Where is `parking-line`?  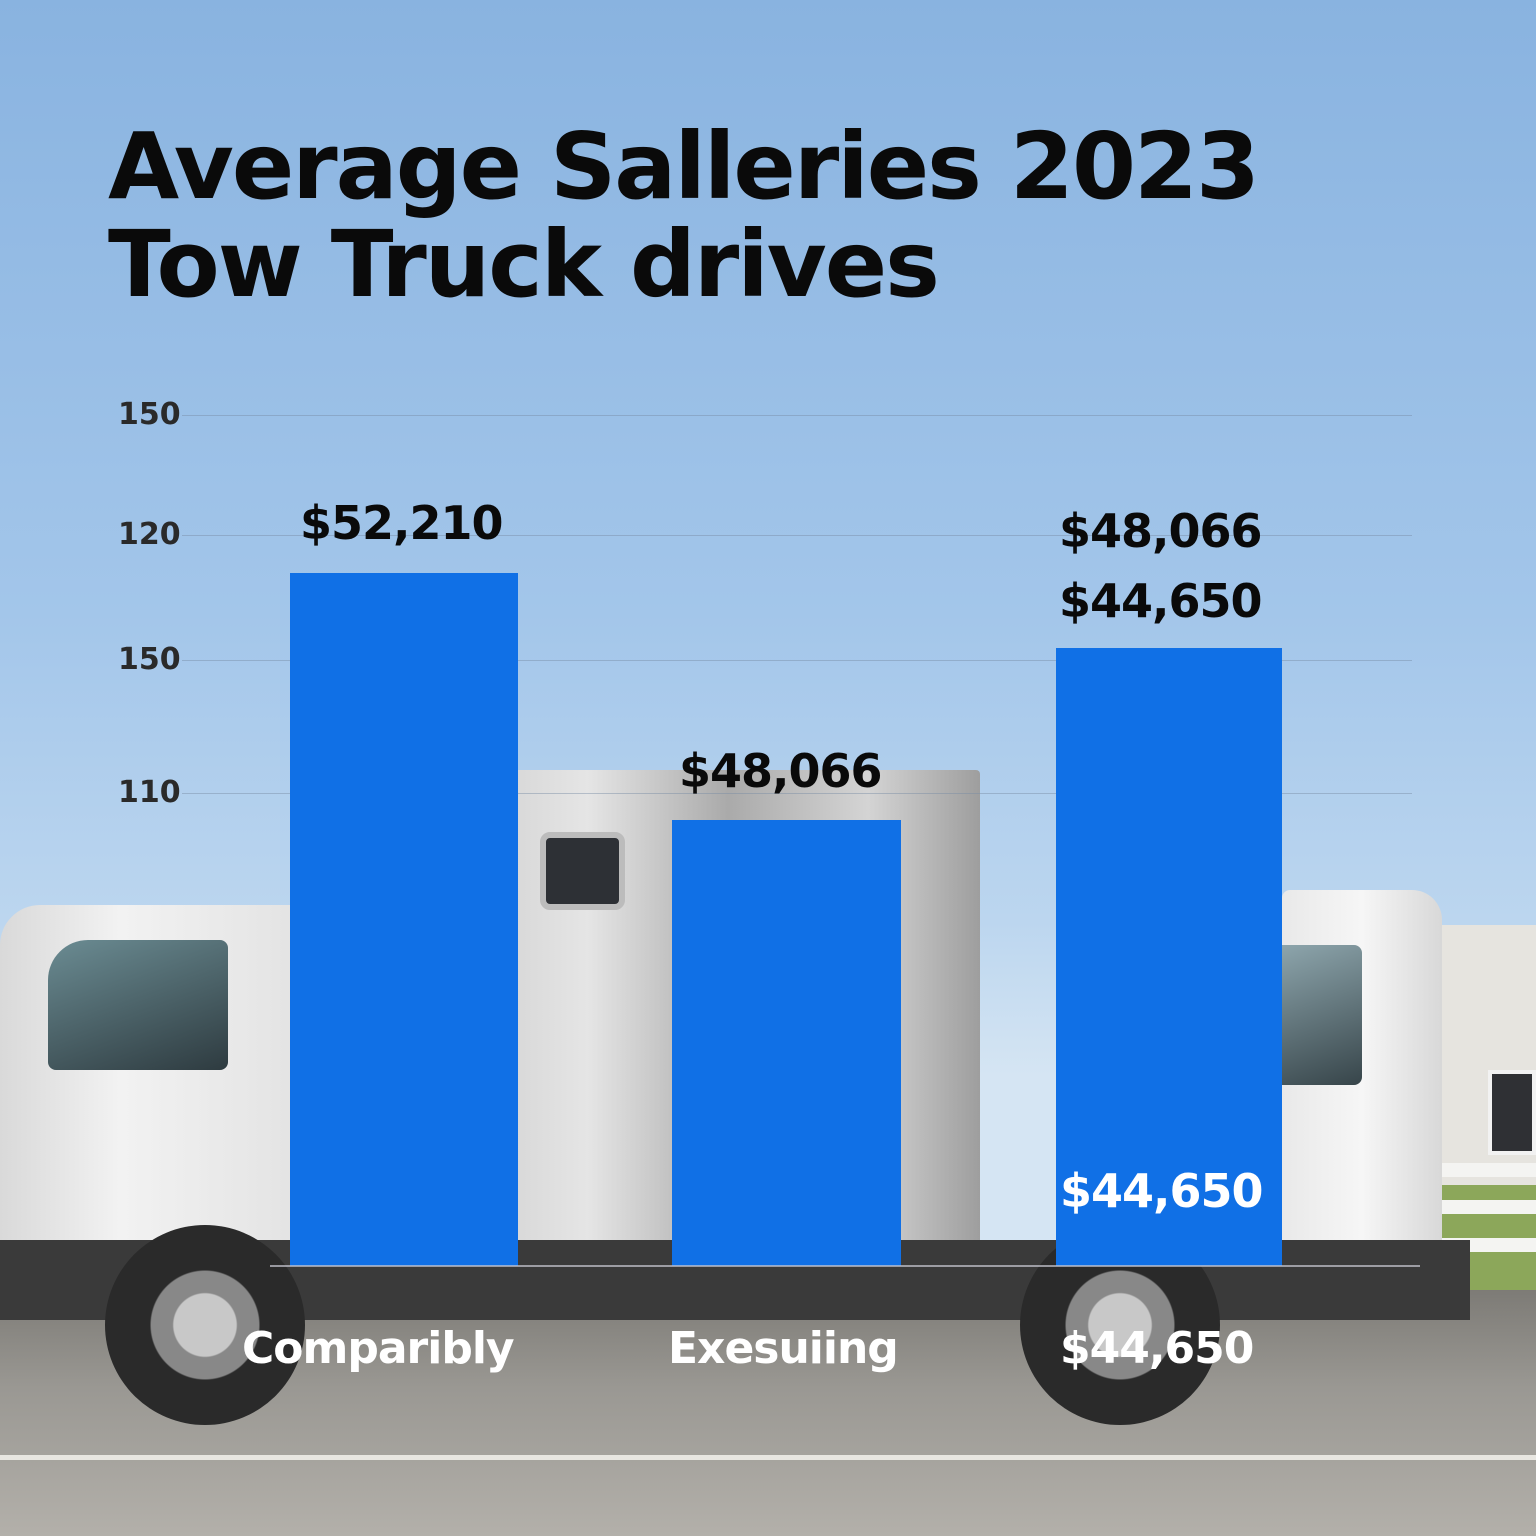
parking-line is located at coordinates (768, 1457).